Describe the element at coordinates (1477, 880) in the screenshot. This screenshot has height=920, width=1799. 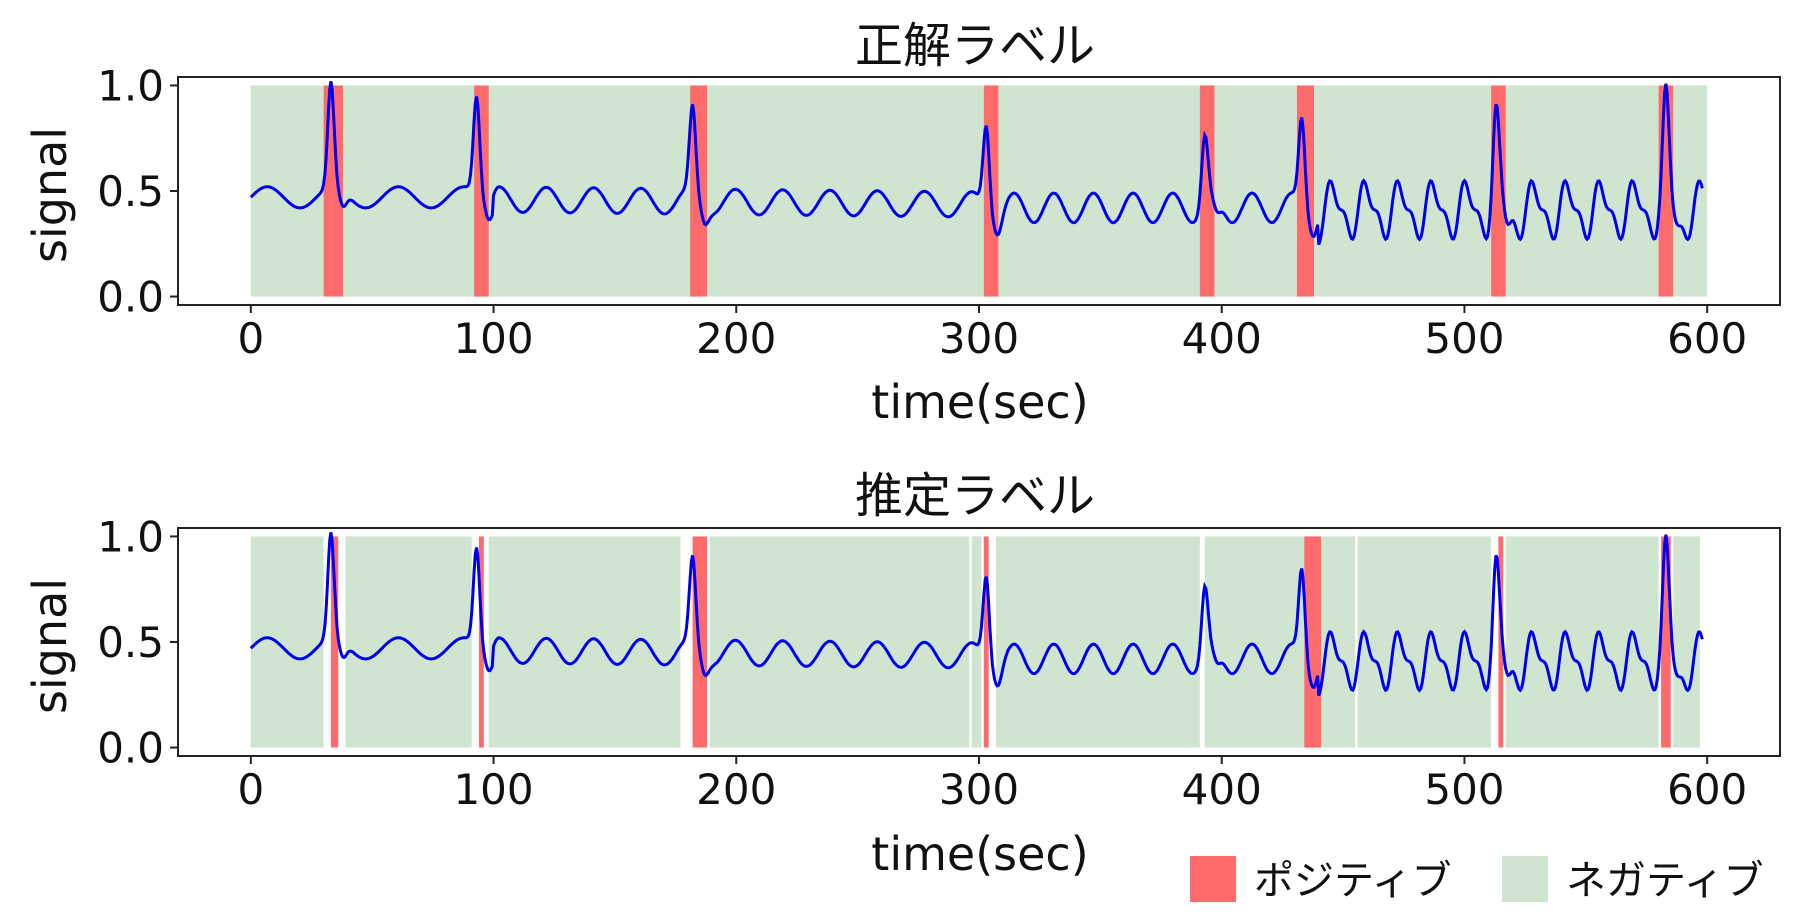
I see `legend: ポジティブ ネガティブ` at that location.